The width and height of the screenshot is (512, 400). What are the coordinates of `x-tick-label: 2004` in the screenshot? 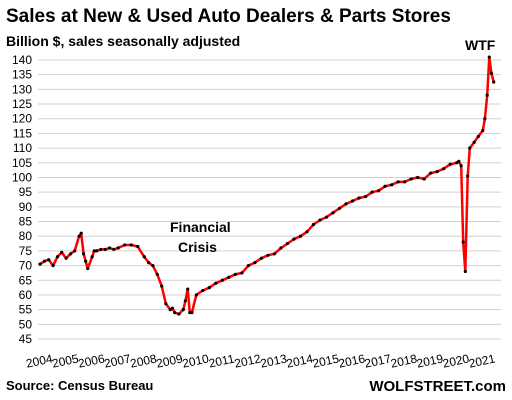 It's located at (39, 360).